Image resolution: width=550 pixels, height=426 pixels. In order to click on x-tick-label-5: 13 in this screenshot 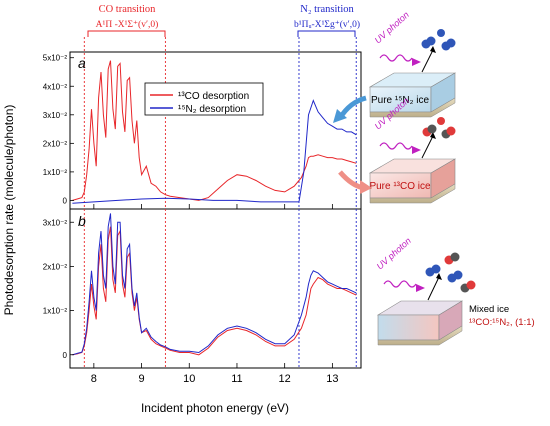, I will do `click(332, 379)`.